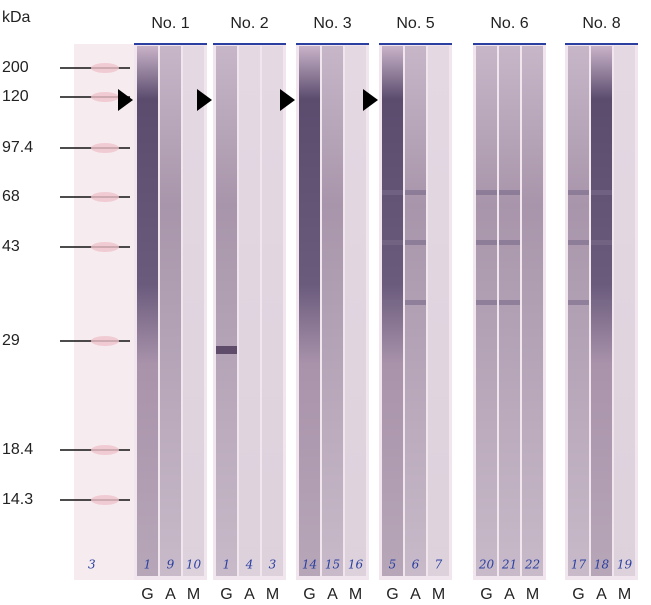 This screenshot has height=605, width=651. Describe the element at coordinates (17, 449) in the screenshot. I see `marker-label: 18.4` at that location.